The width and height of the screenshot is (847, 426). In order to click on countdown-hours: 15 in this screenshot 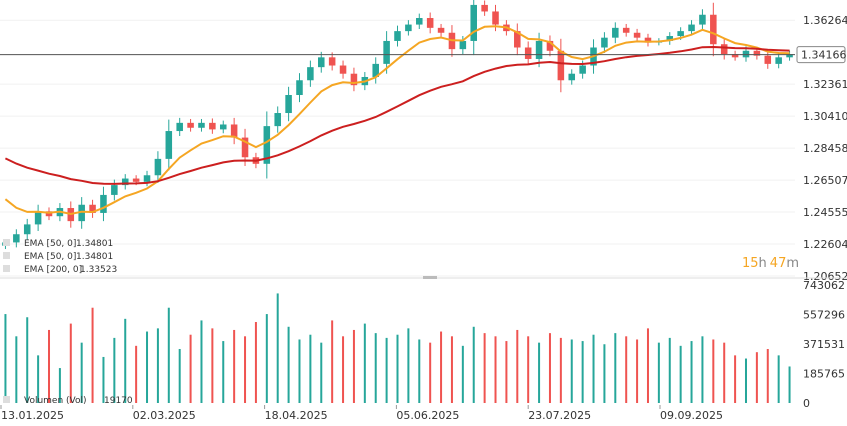, I will do `click(750, 263)`.